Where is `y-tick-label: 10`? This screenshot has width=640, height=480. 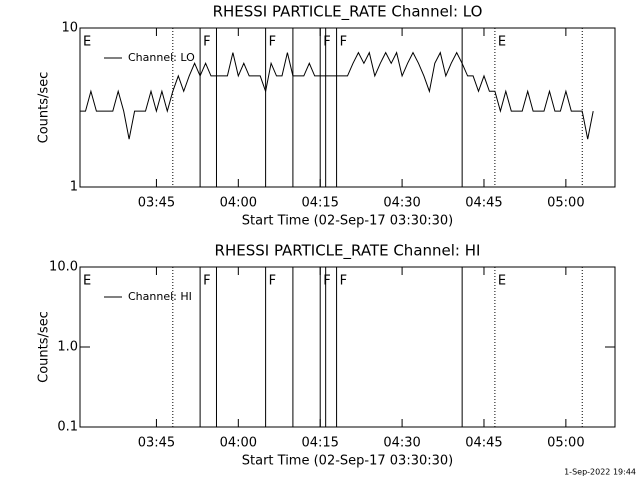 y-tick-label: 10 is located at coordinates (69, 28).